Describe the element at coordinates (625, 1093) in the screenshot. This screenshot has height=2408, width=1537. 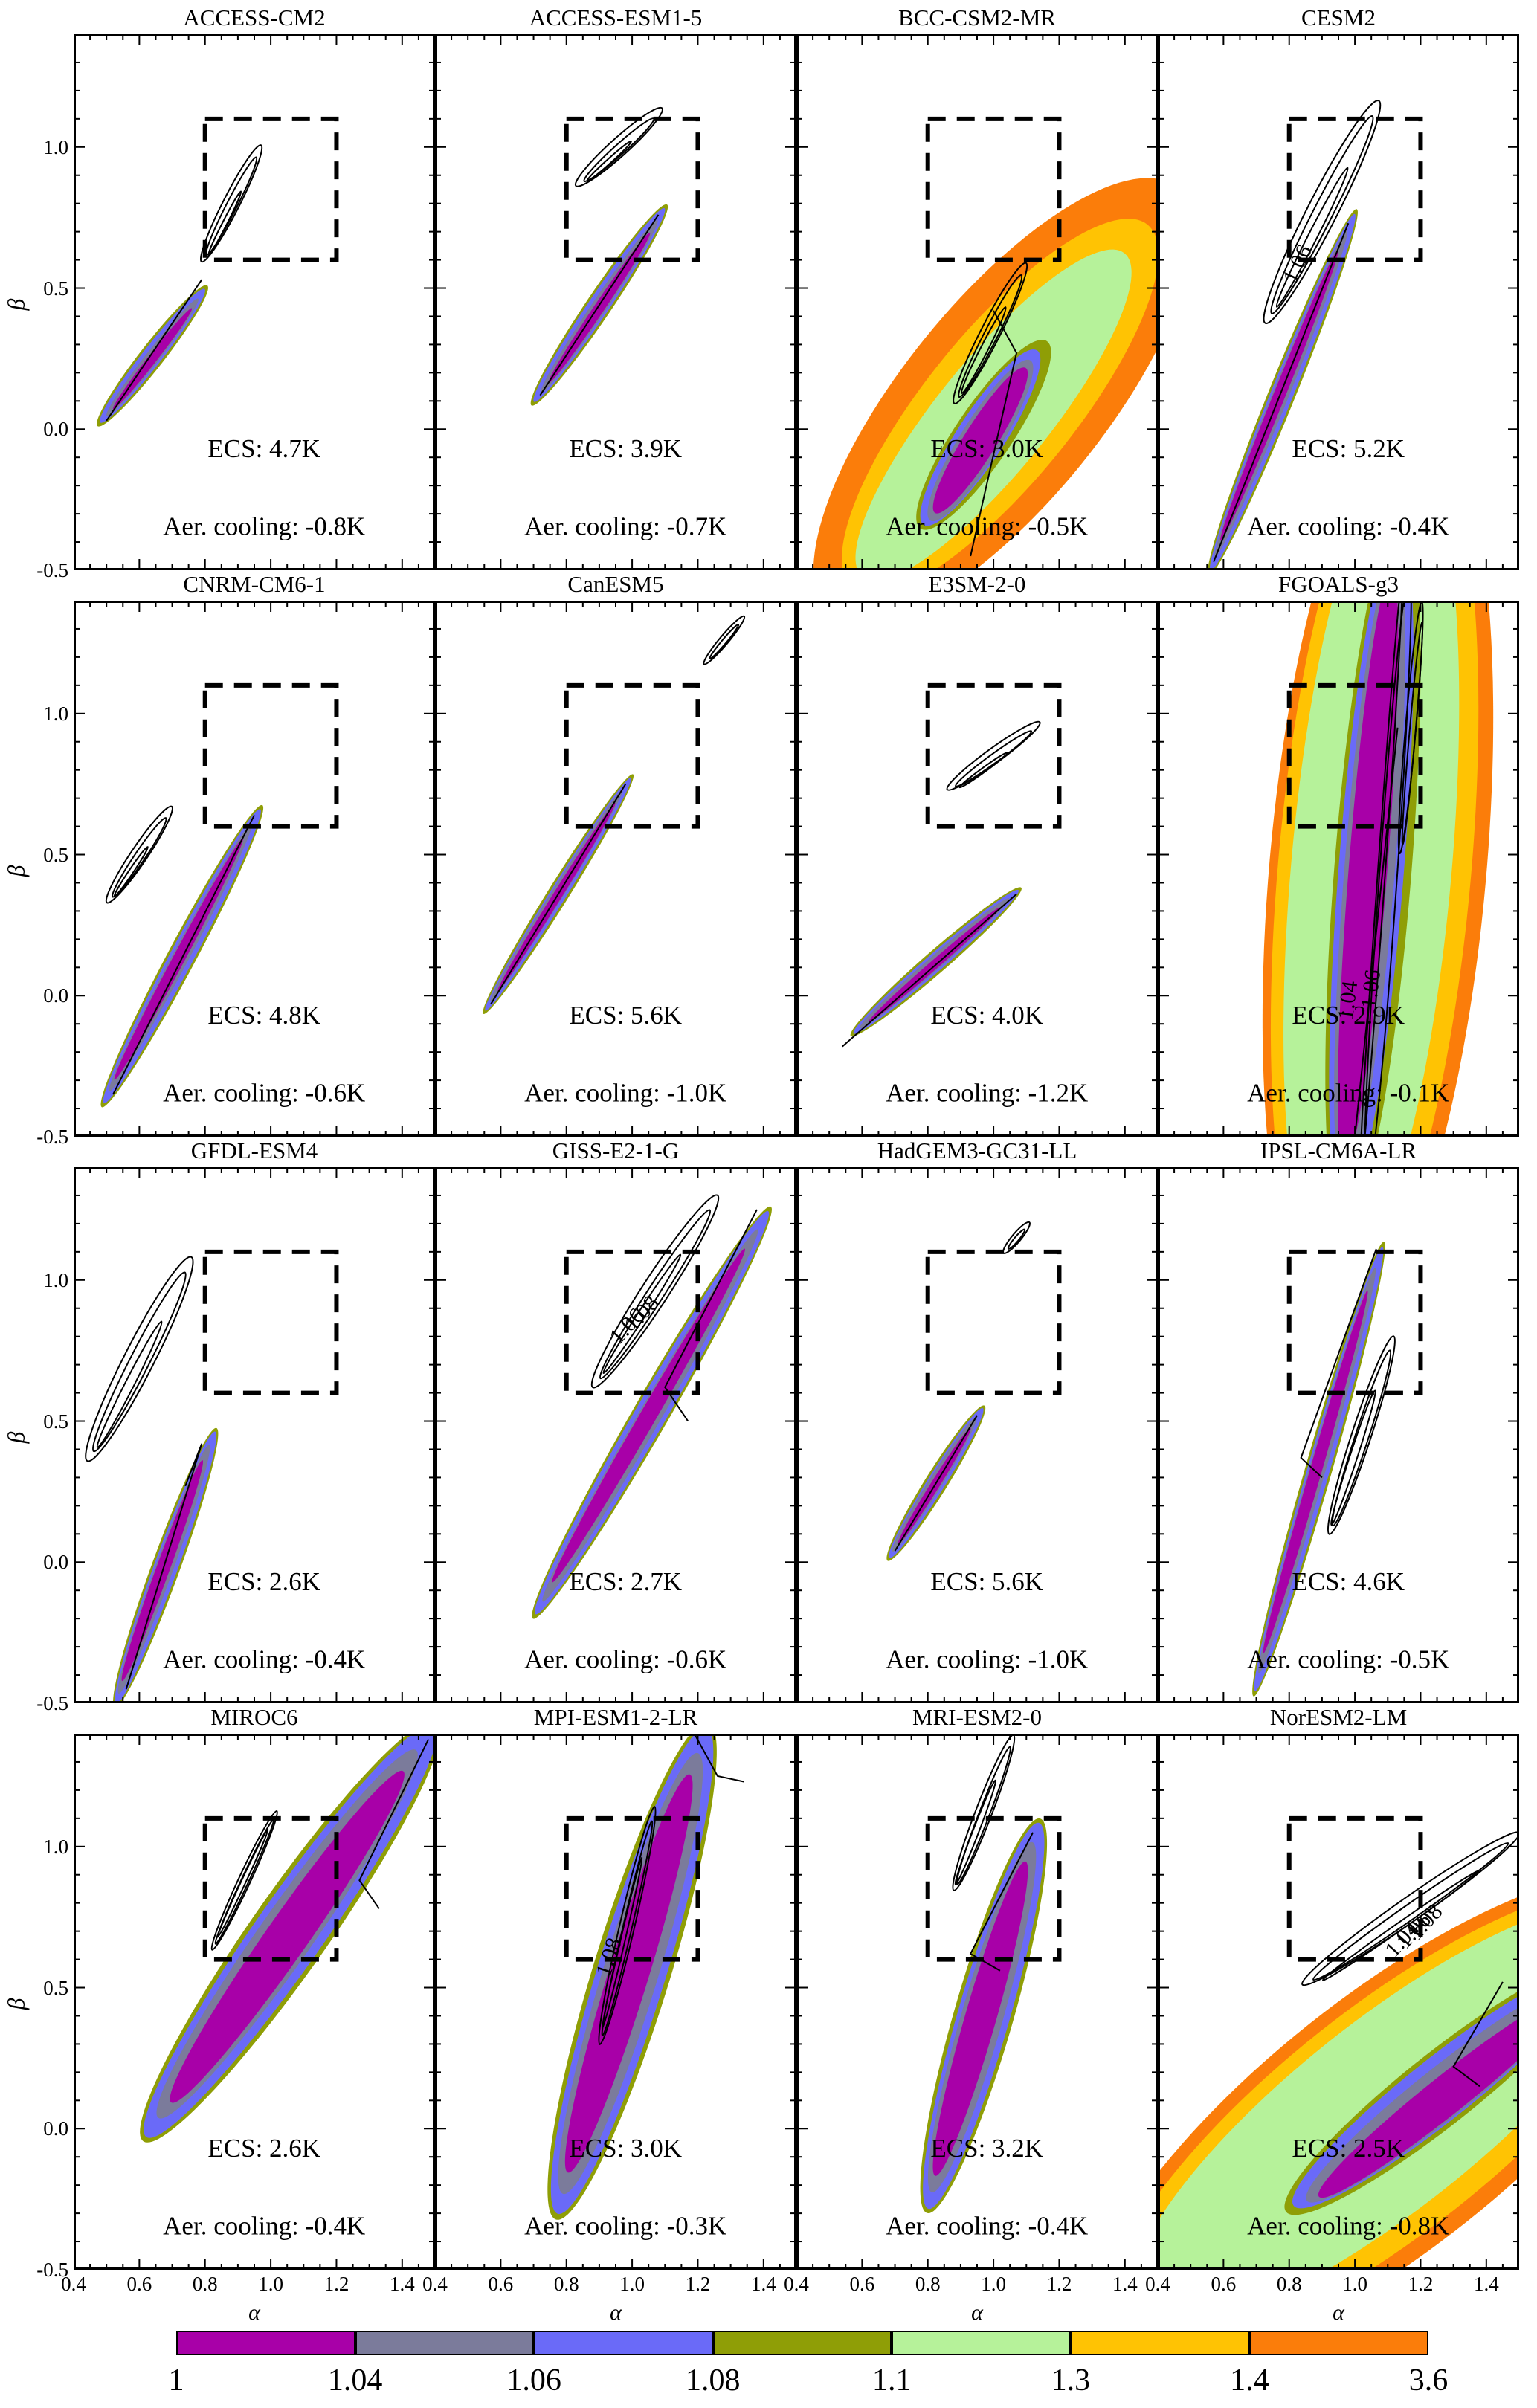
I see `aerosol-cooling-label: Aer. cooling: -1.0K` at that location.